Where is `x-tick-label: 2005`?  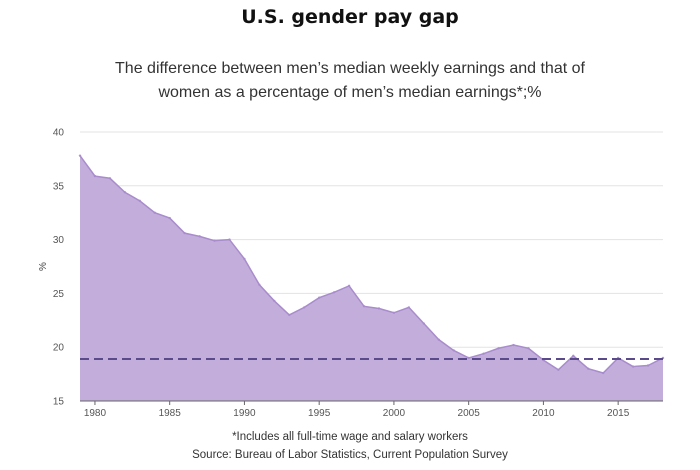
x-tick-label: 2005 is located at coordinates (469, 413).